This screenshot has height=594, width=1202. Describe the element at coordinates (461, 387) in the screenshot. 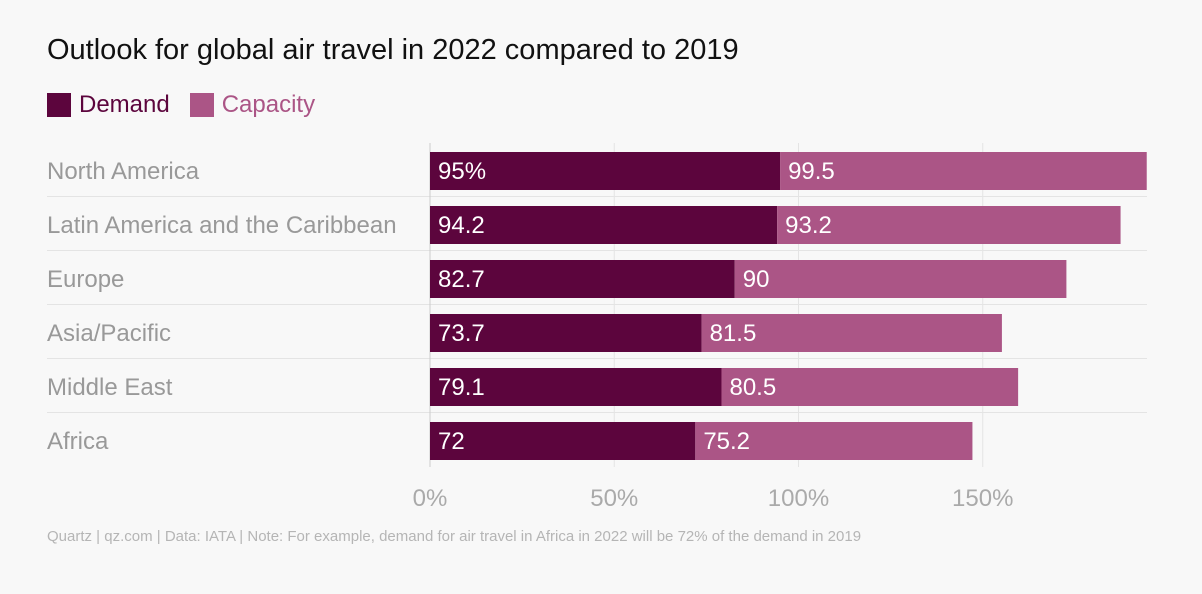

I see `bar-label-demand: 79.1` at that location.